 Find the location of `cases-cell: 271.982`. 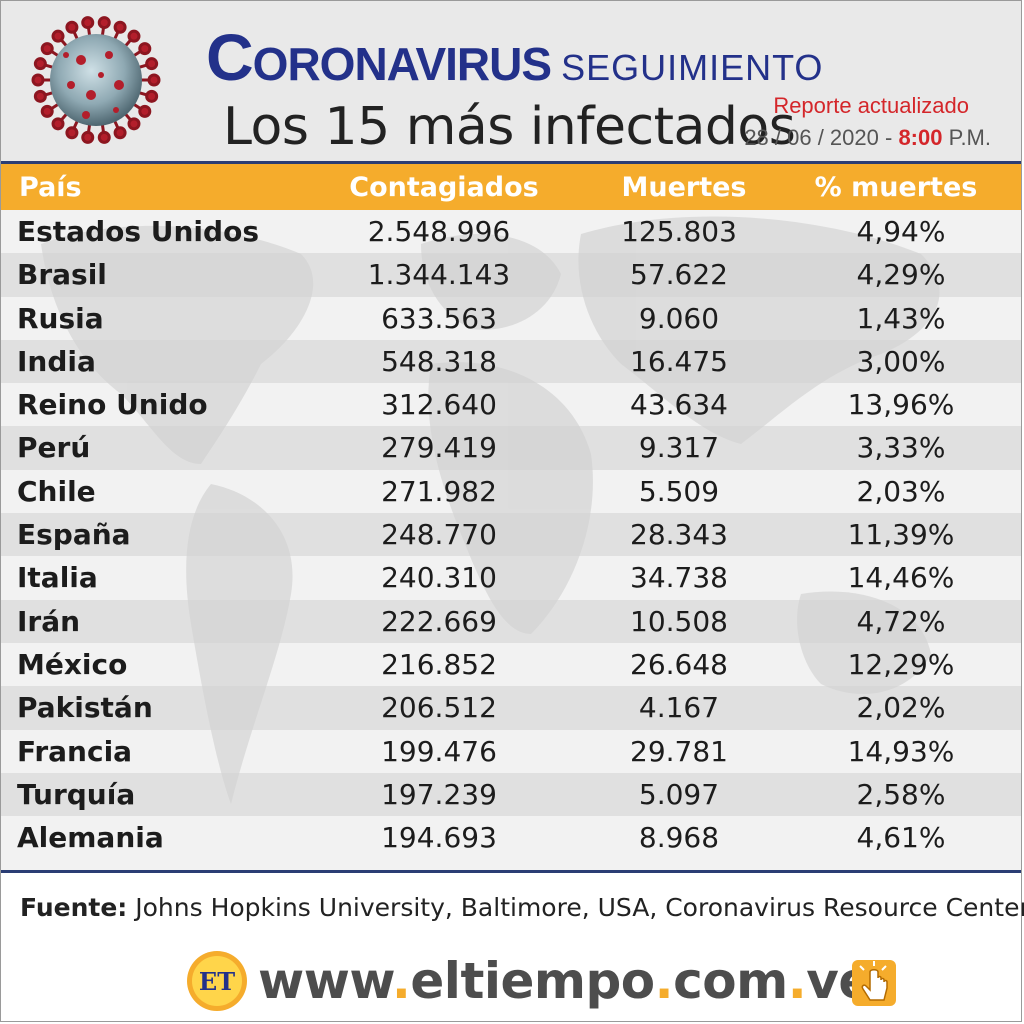

cases-cell: 271.982 is located at coordinates (439, 491).